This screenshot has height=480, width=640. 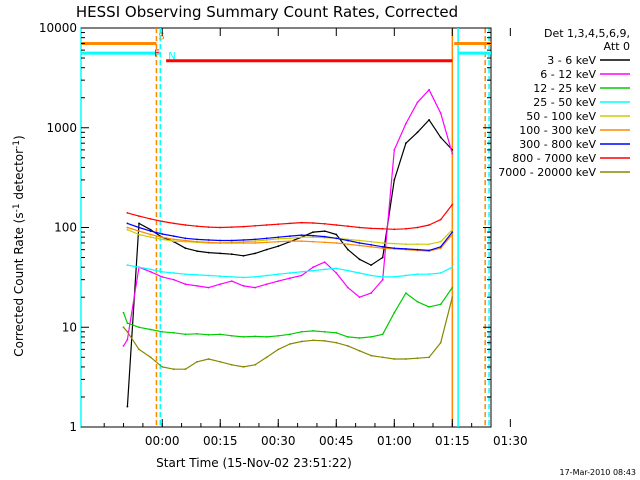 What do you see at coordinates (171, 56) in the screenshot?
I see `attenuator-label-N: N` at bounding box center [171, 56].